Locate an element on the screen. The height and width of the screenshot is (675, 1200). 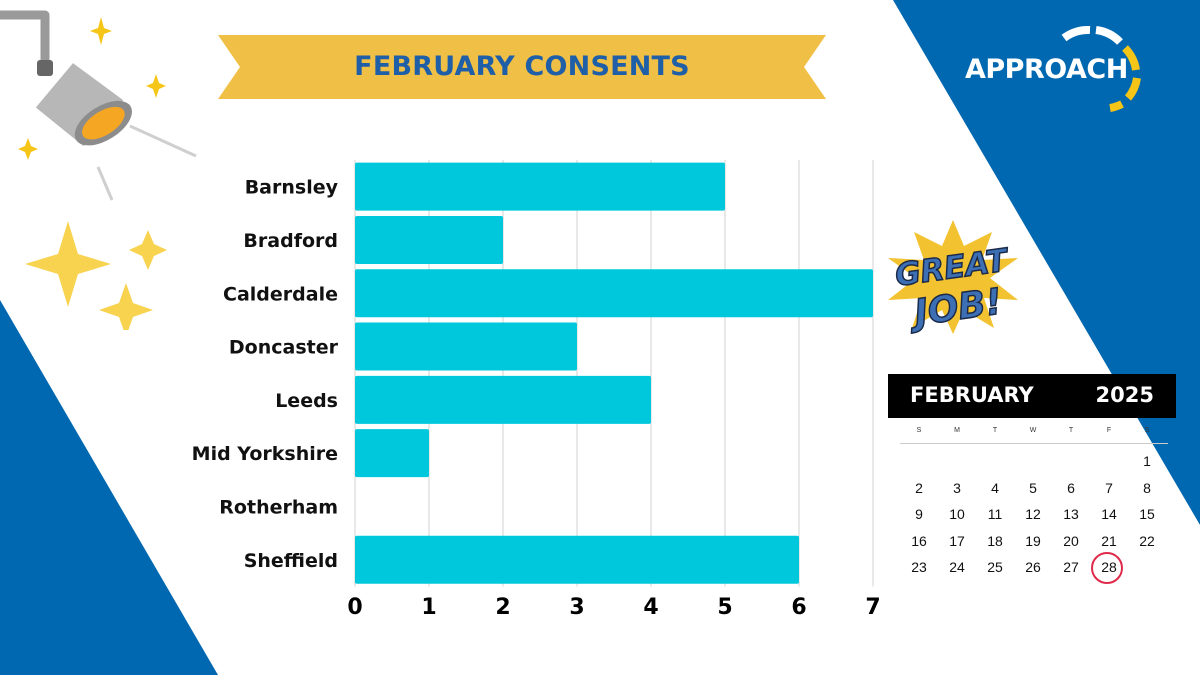
calendar-day: 4 is located at coordinates (995, 487).